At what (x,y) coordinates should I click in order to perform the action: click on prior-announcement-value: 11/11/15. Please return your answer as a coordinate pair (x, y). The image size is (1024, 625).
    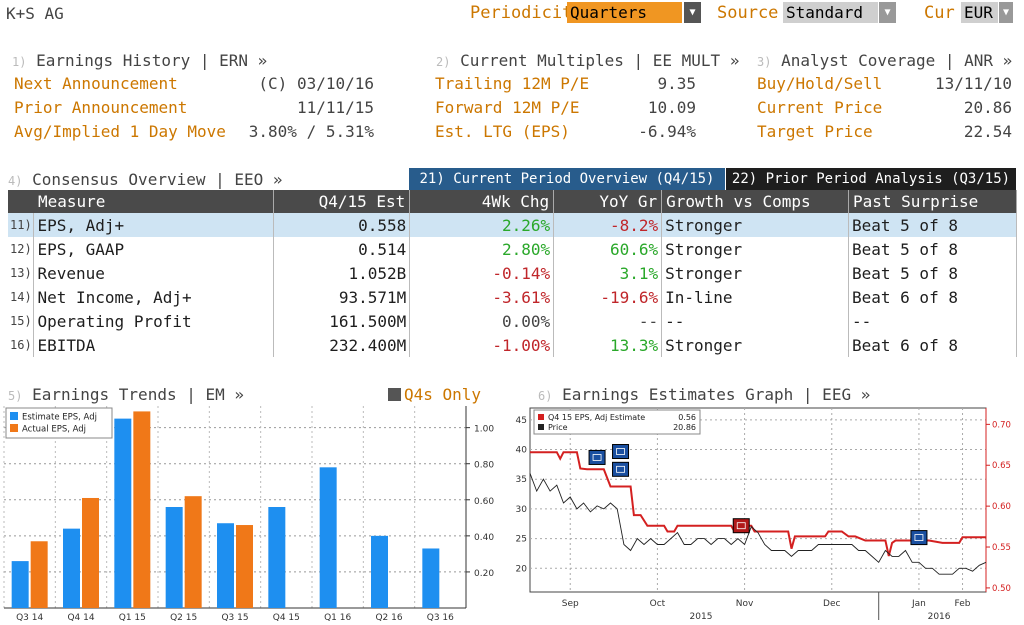
    Looking at the image, I should click on (335, 107).